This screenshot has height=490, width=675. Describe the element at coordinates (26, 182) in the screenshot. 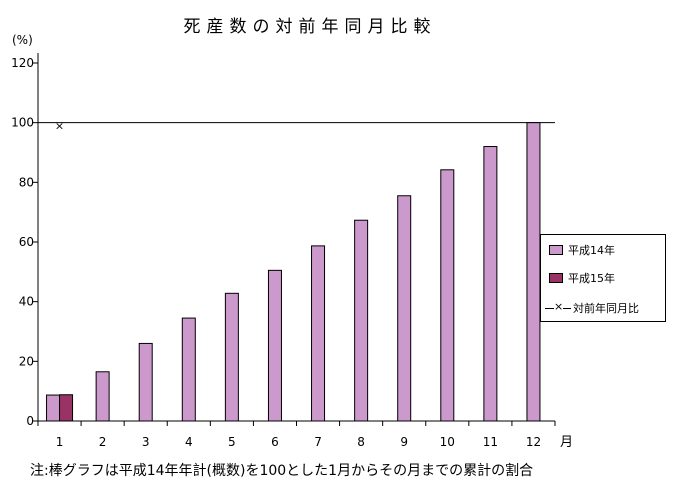

I see `y-tick-label: 80` at that location.